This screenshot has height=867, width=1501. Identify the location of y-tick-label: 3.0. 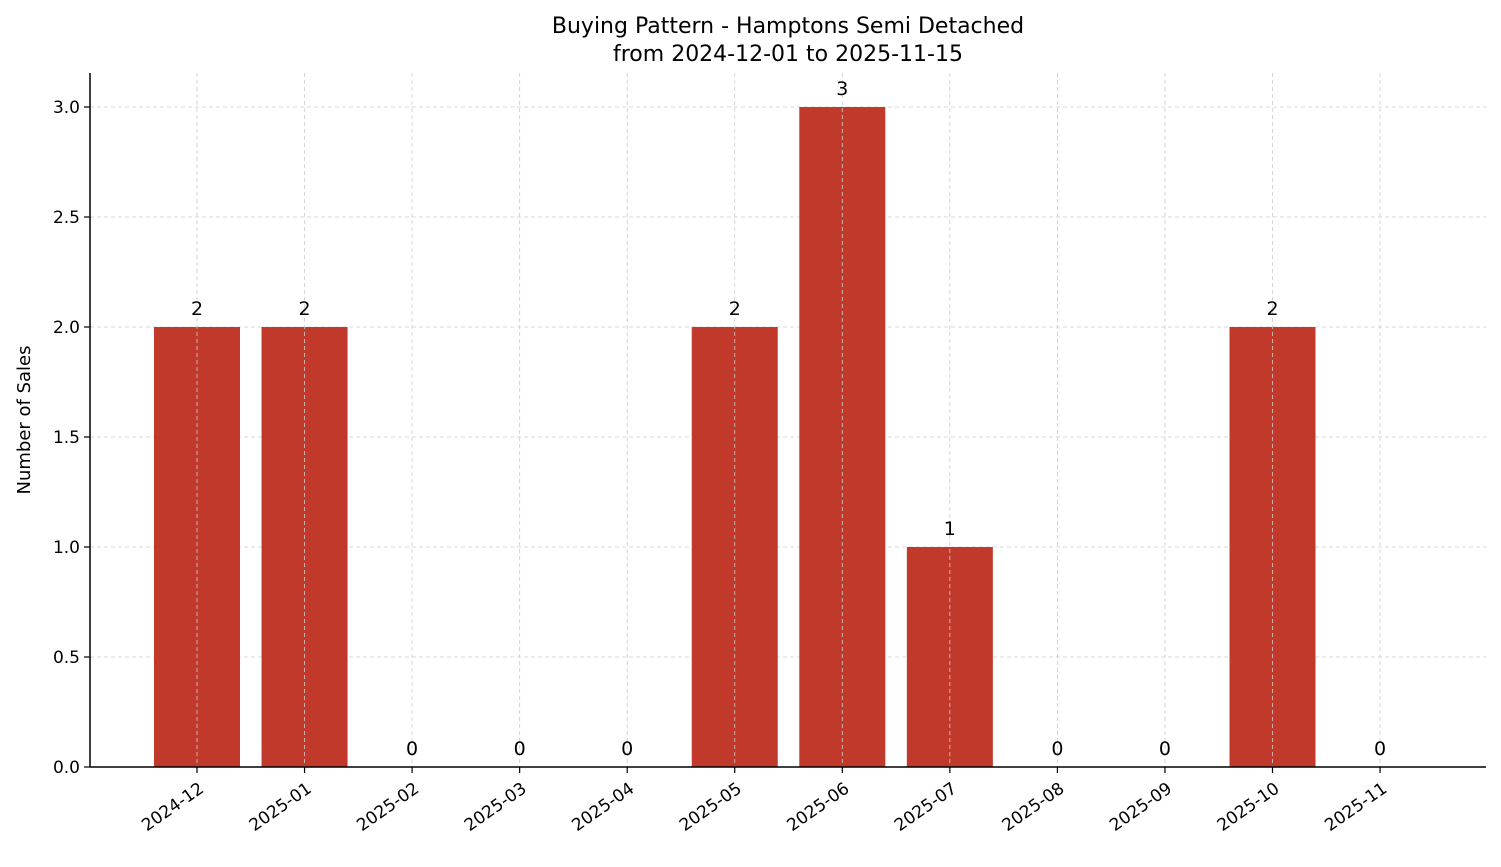
(66, 108).